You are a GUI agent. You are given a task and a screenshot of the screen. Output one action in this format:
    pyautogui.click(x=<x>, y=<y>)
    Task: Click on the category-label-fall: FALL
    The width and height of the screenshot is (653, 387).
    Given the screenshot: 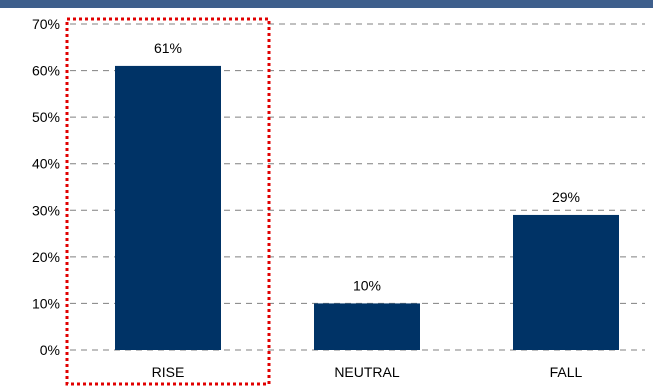 What is the action you would take?
    pyautogui.click(x=566, y=372)
    